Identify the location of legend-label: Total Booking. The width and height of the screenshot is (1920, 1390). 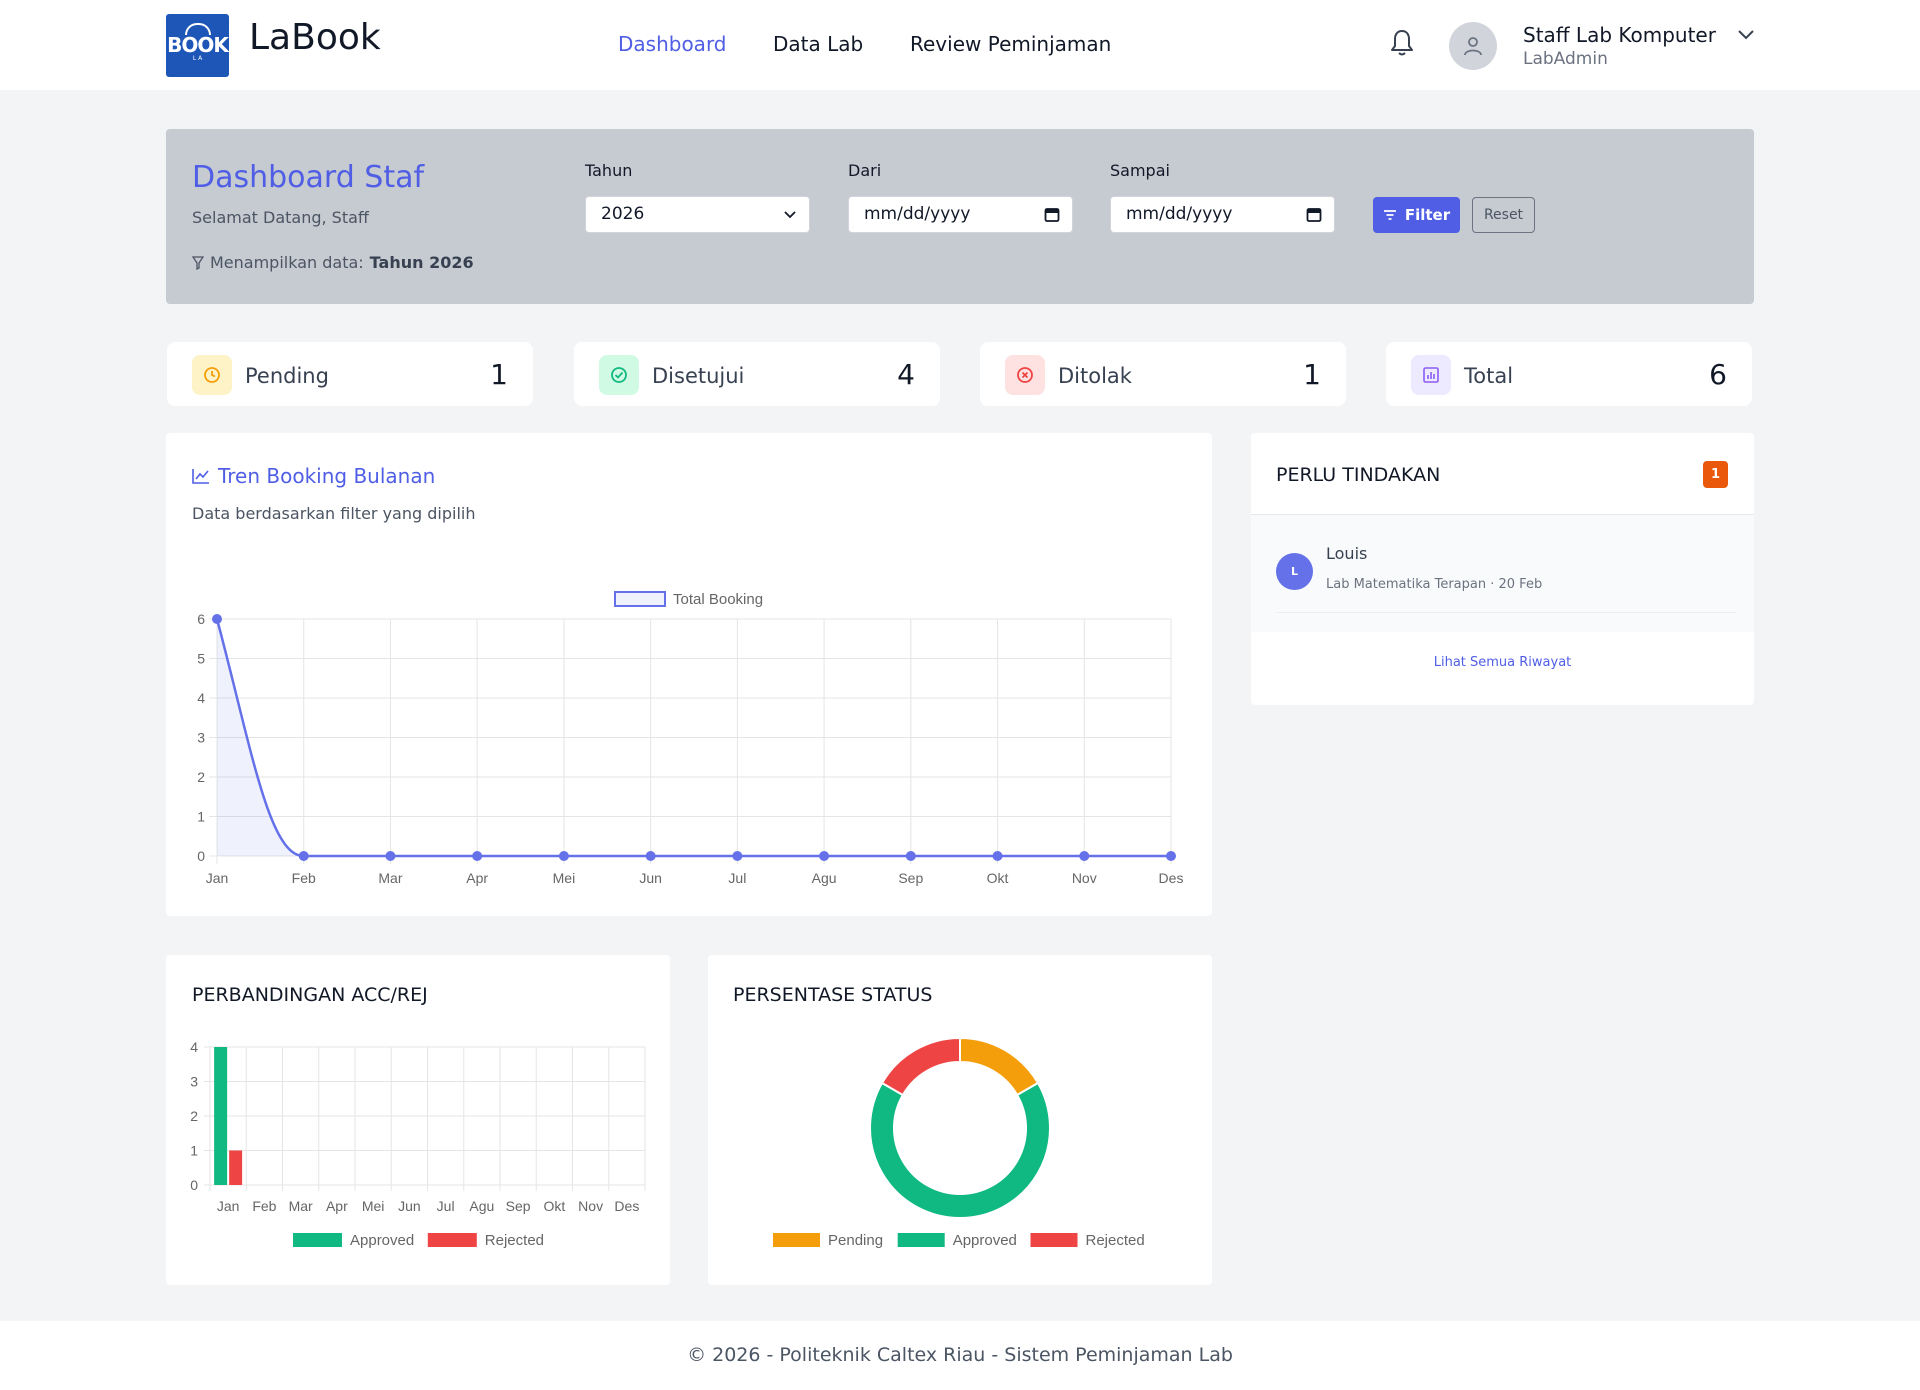
(718, 599).